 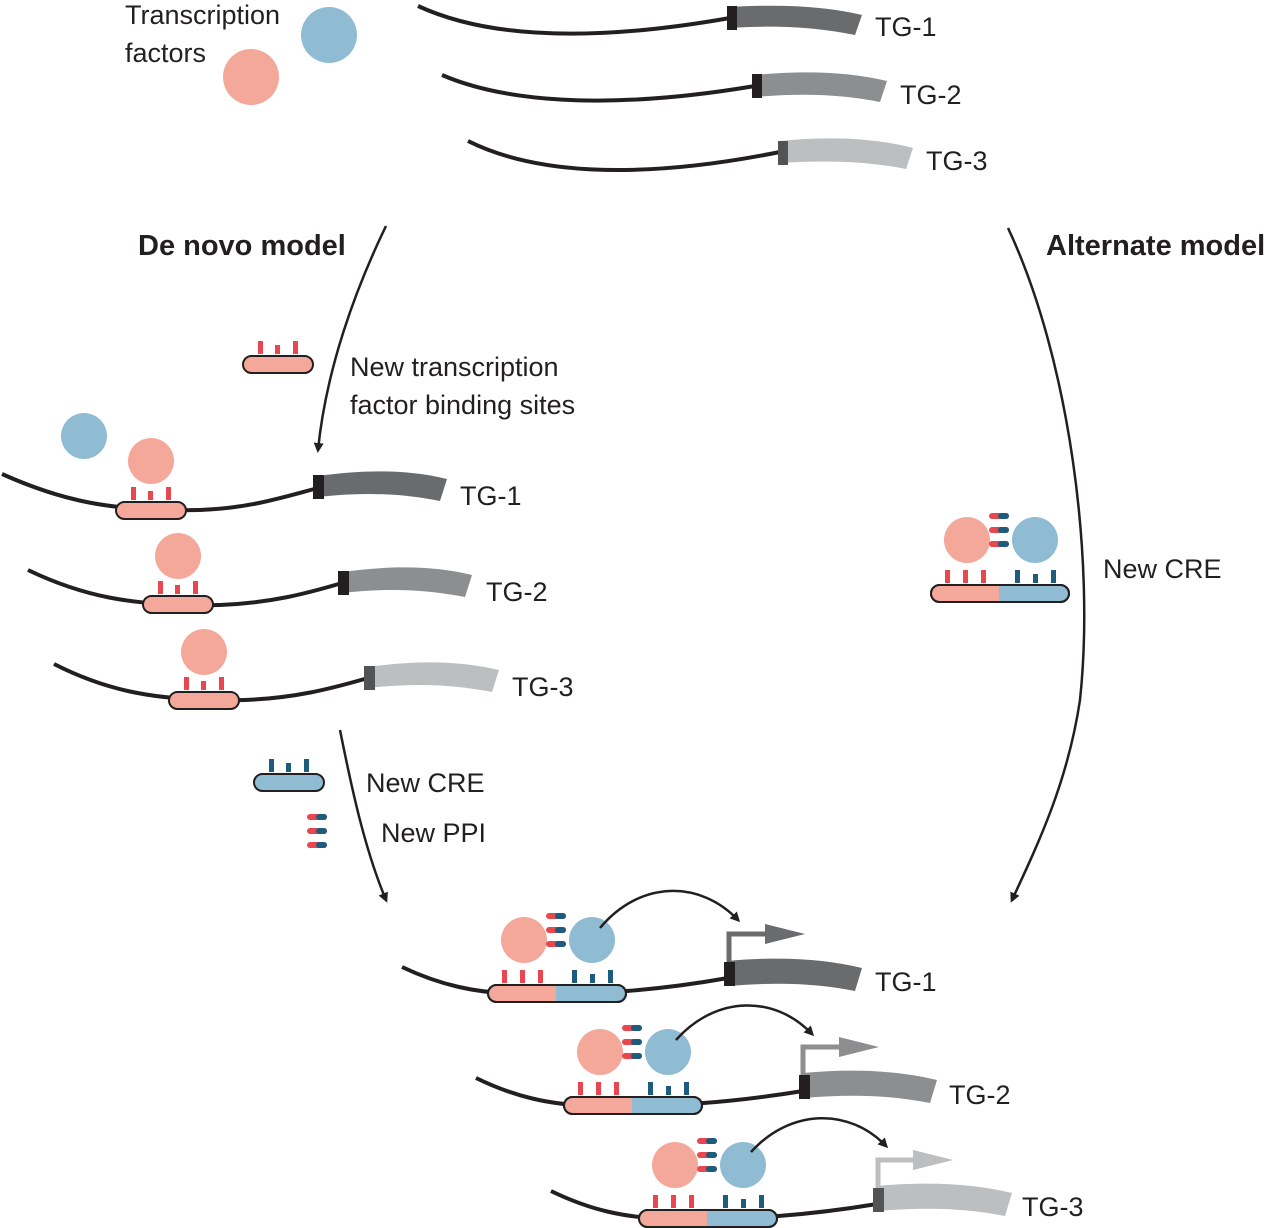 I want to click on mid-gene-tg3: TG-3, so click(x=313, y=669).